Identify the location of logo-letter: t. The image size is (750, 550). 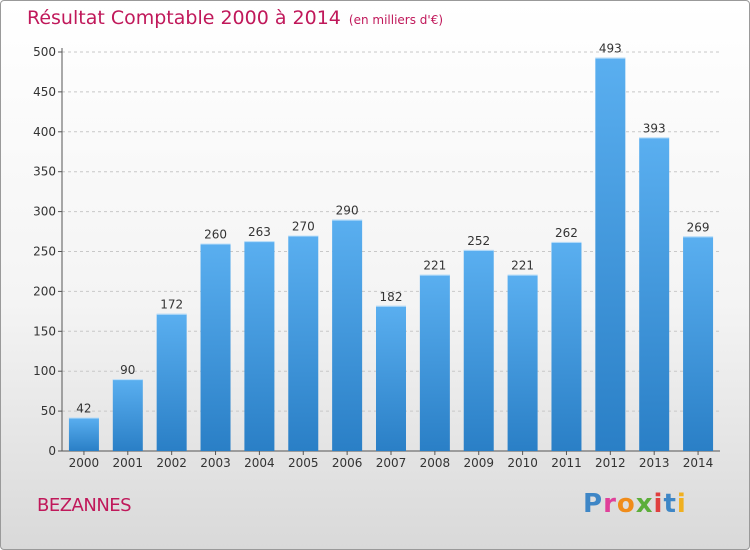
(670, 504).